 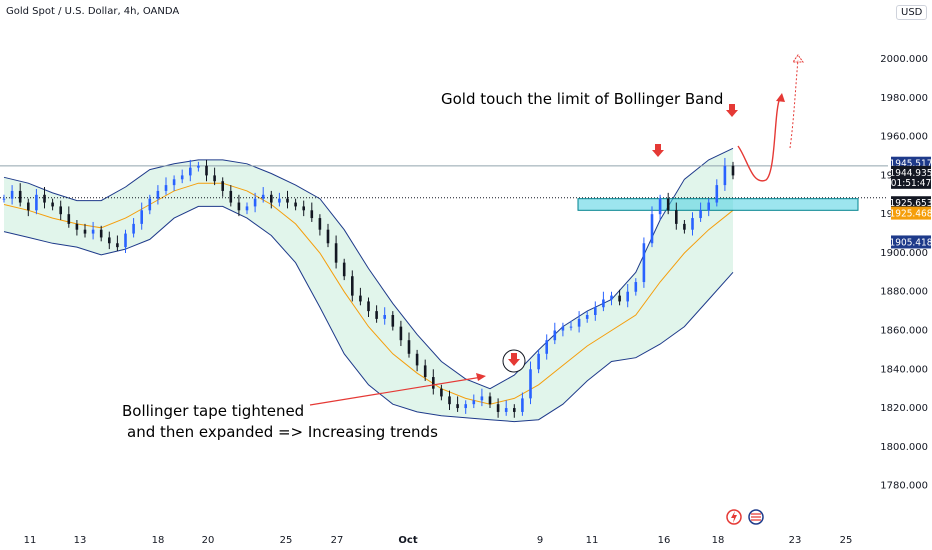 What do you see at coordinates (904, 292) in the screenshot?
I see `y-tick-label: 1880.000` at bounding box center [904, 292].